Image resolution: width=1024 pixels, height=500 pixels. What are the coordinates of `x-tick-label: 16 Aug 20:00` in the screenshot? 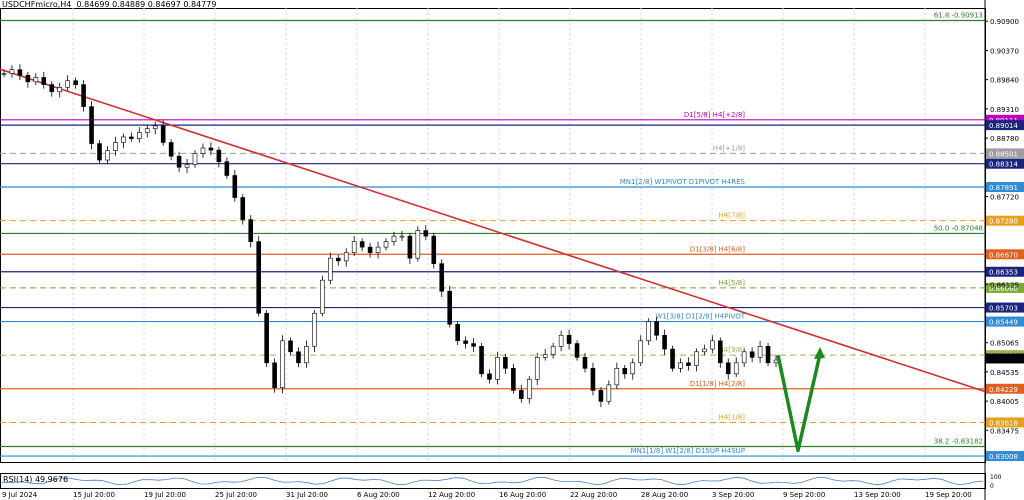 It's located at (522, 495).